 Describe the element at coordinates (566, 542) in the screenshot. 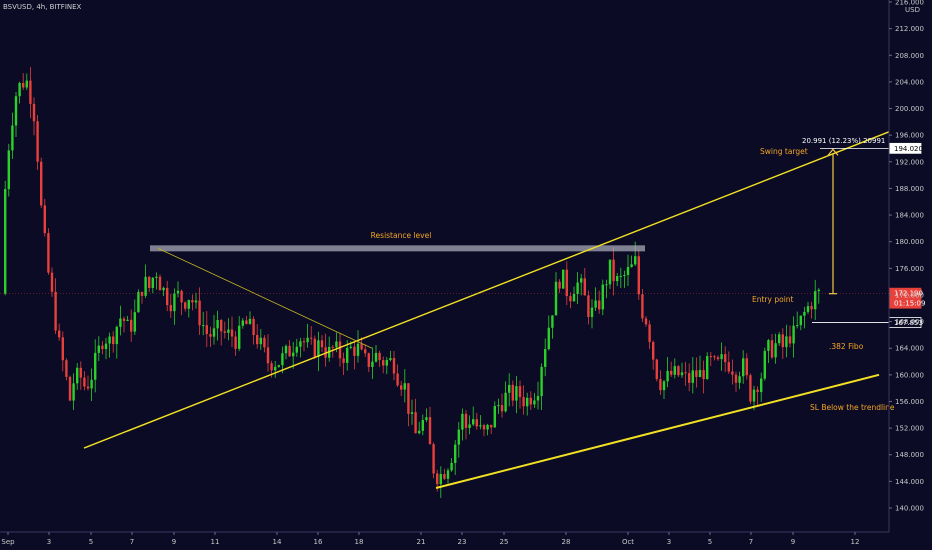

I see `x-tick-label: 28` at that location.